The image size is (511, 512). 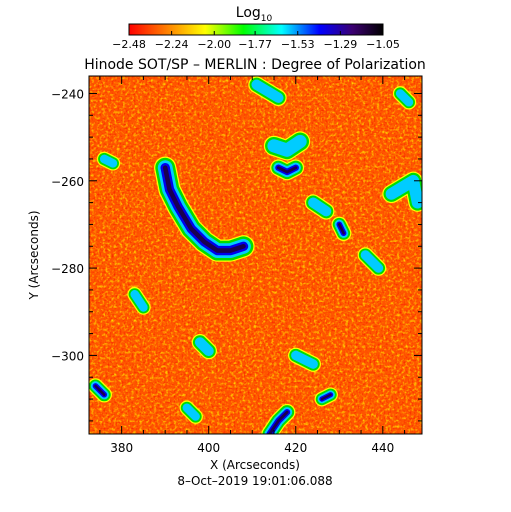 I want to click on y-tick-label: −280, so click(x=67, y=269).